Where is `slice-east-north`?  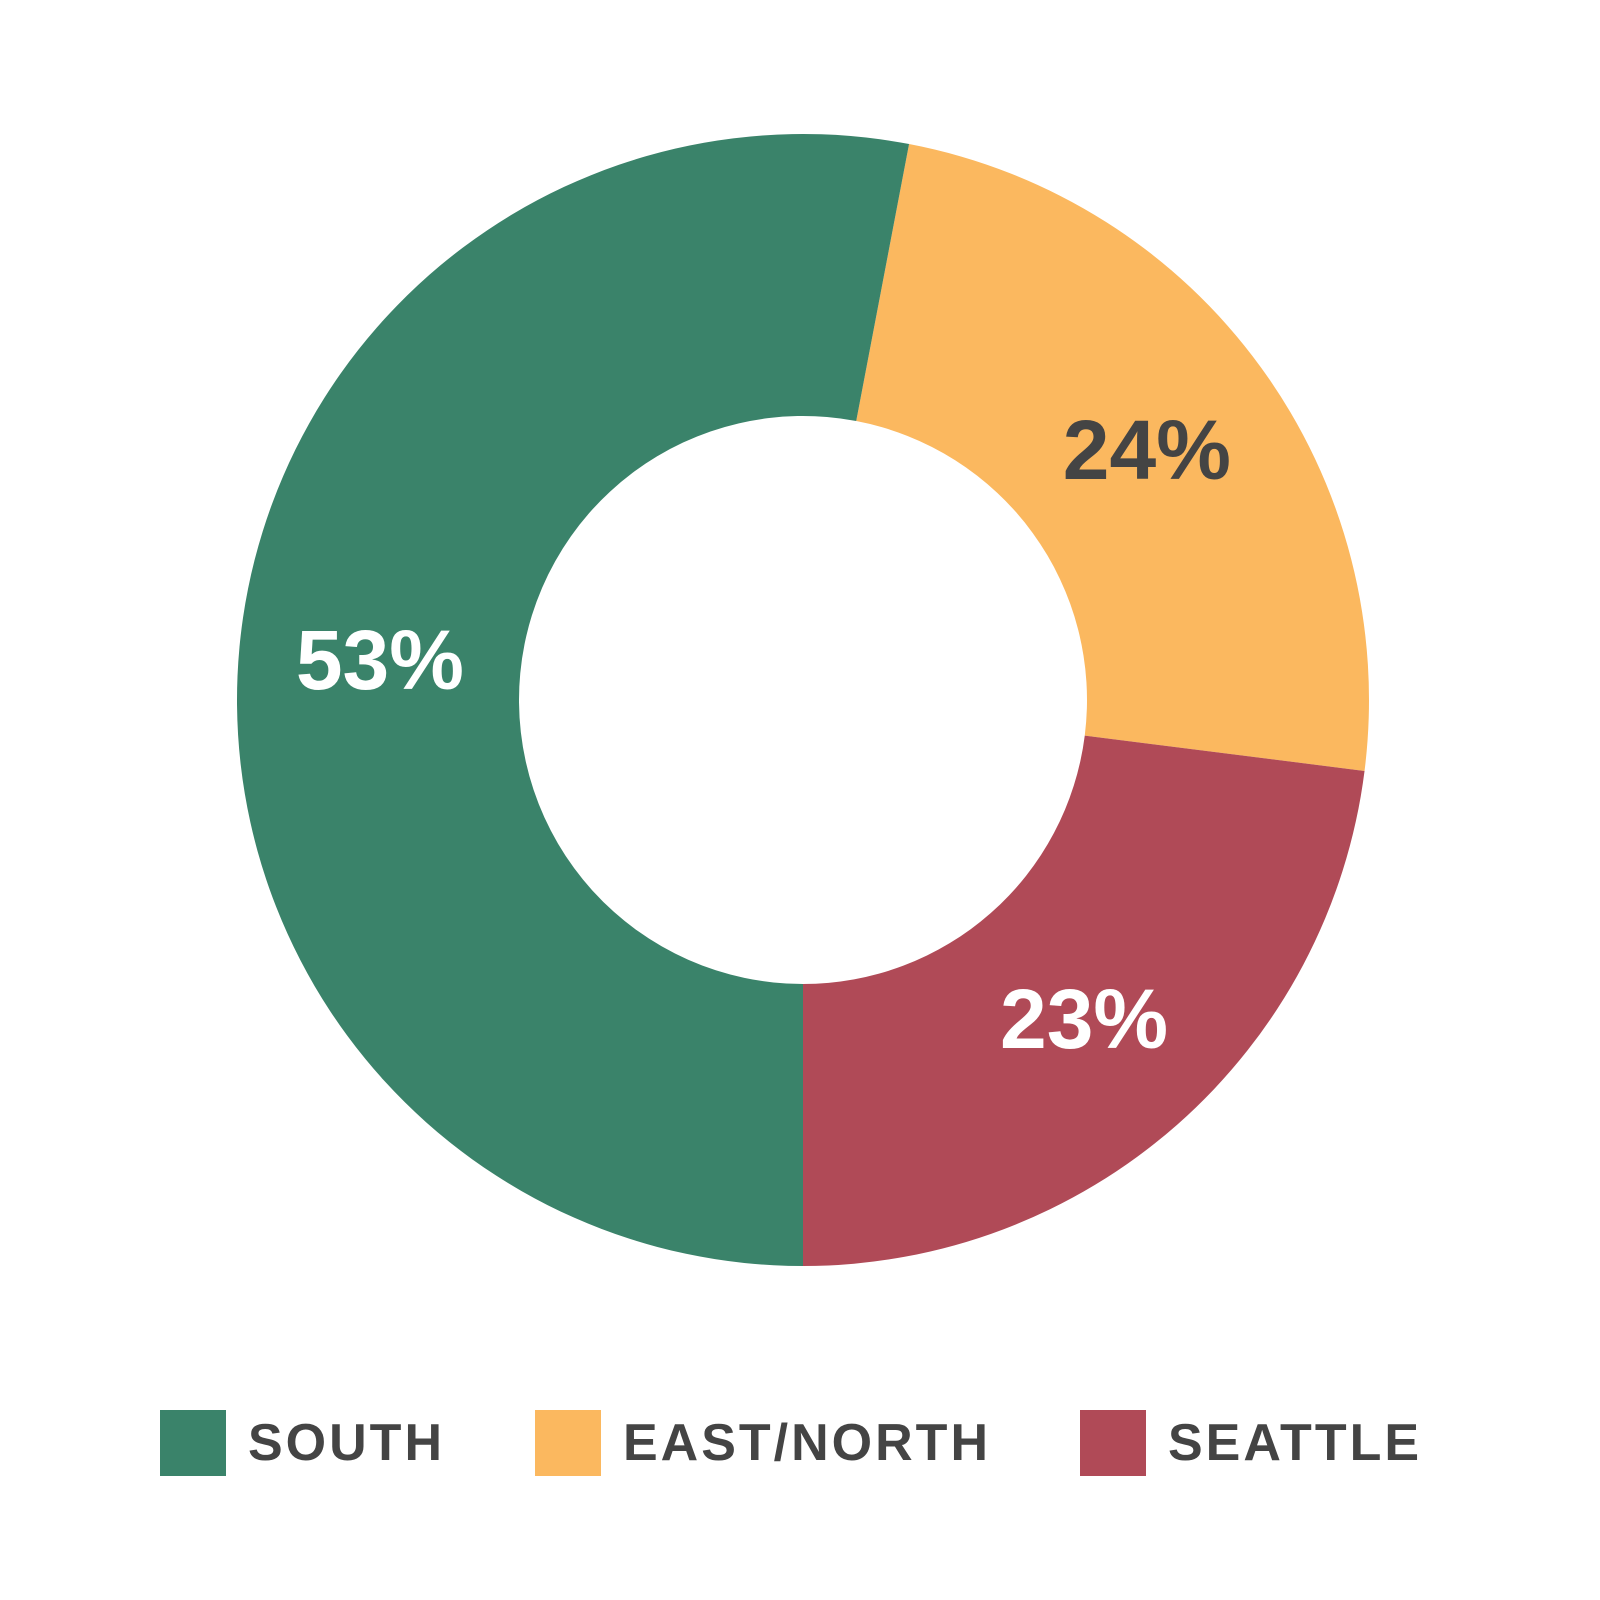 slice-east-north is located at coordinates (1112, 457).